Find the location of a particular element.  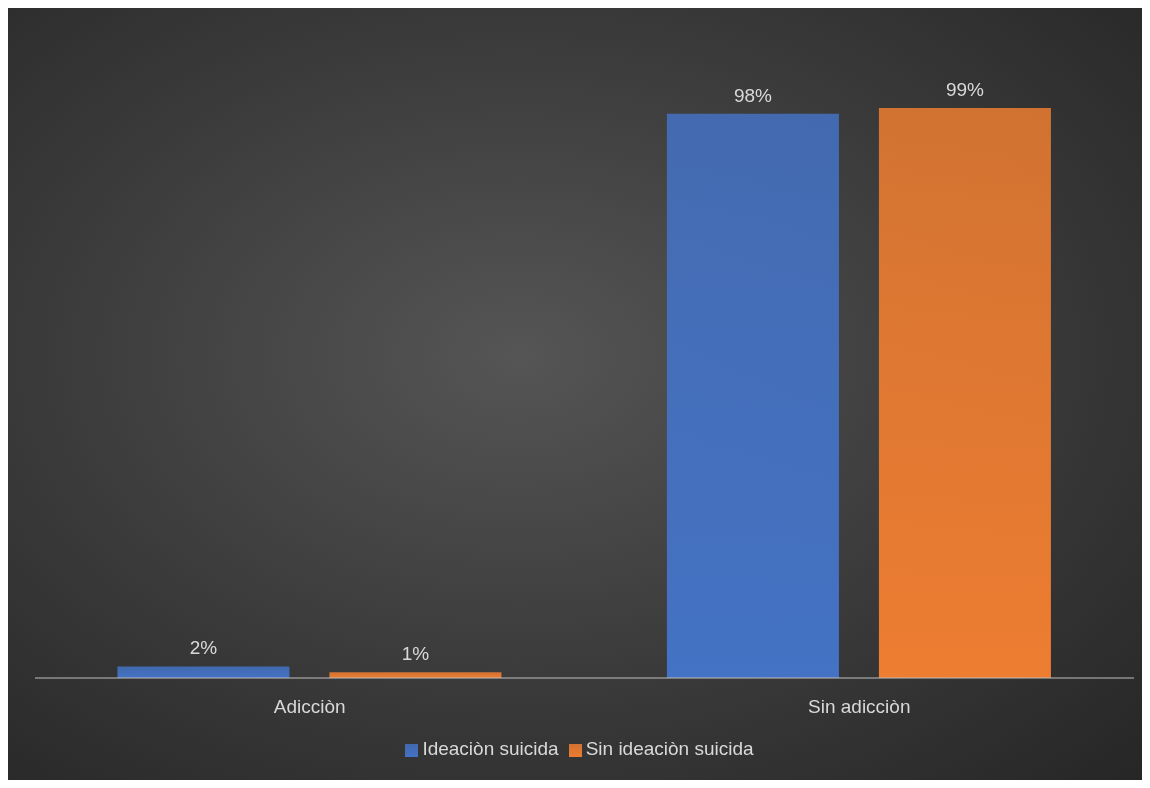

legend-label: Sin ideaciòn suicida is located at coordinates (669, 748).